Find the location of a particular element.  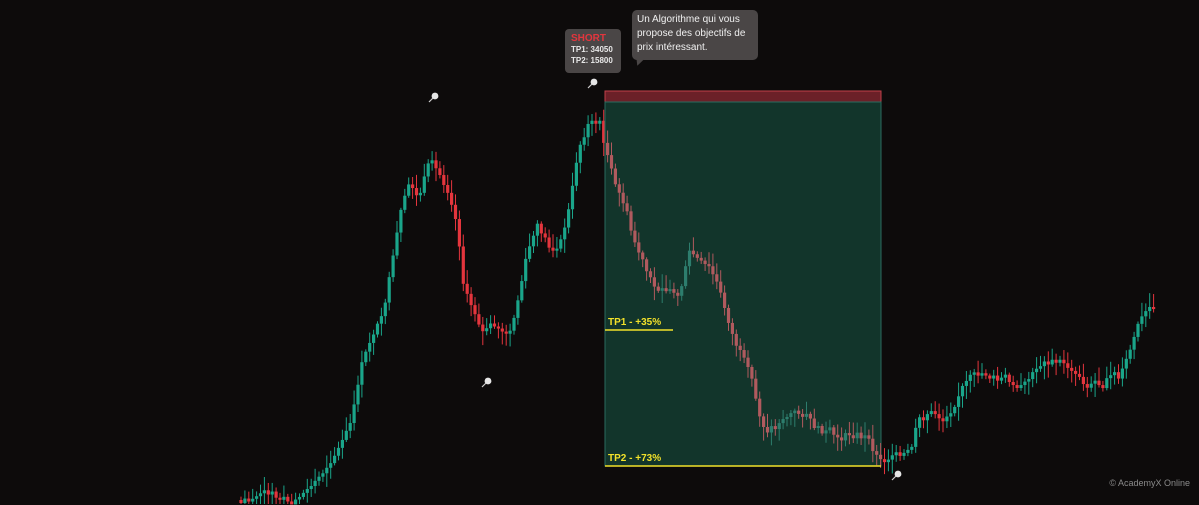

pin-stem is located at coordinates (590, 86).